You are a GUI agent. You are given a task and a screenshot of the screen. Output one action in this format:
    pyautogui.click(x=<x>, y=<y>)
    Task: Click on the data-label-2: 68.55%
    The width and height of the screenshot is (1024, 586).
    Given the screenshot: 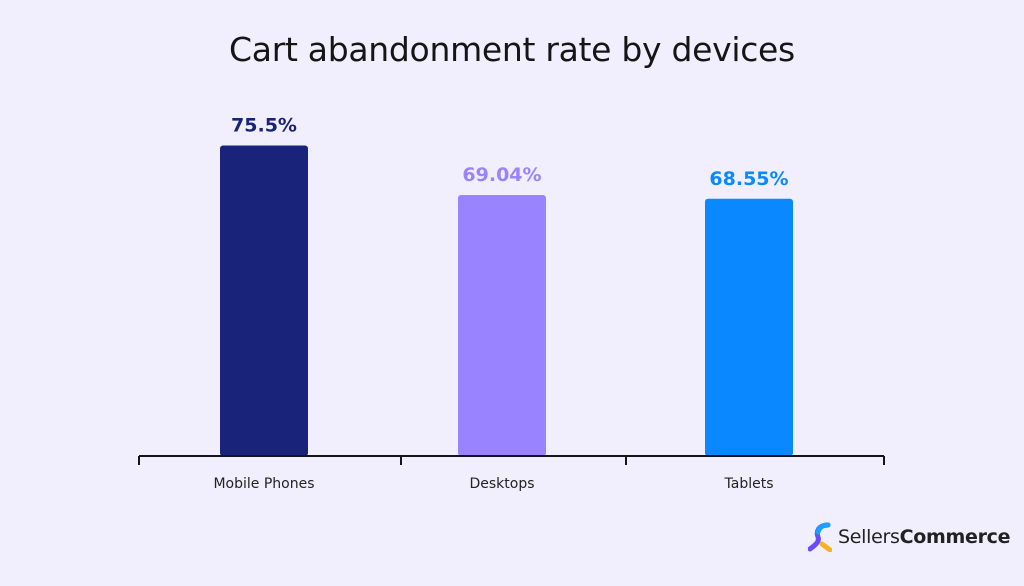 What is the action you would take?
    pyautogui.click(x=748, y=179)
    